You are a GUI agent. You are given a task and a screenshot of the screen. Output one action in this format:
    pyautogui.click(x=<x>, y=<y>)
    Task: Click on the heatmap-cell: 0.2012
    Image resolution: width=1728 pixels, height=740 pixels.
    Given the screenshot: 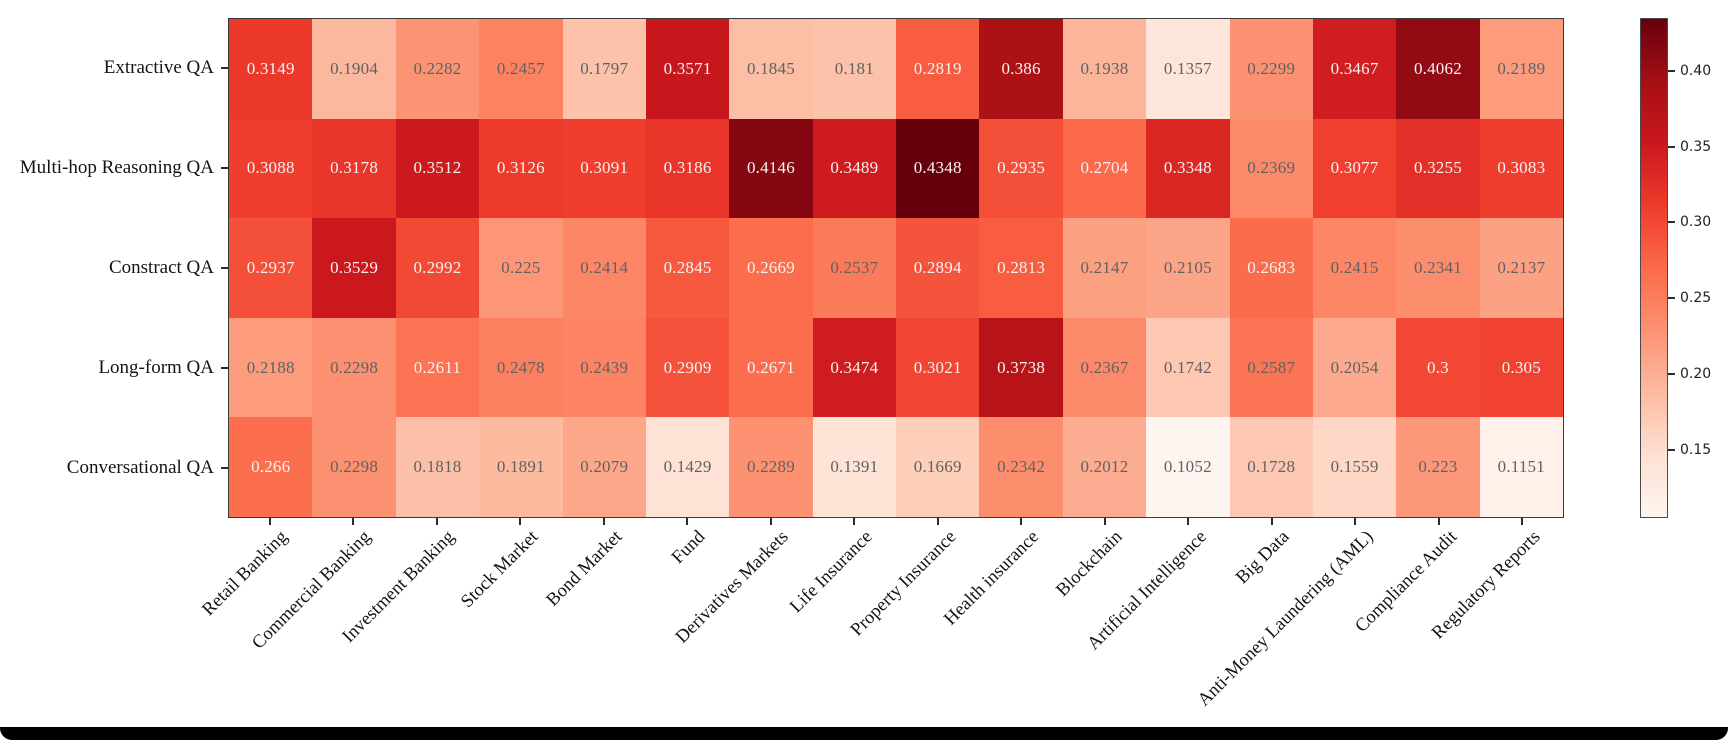 What is the action you would take?
    pyautogui.click(x=1104, y=467)
    